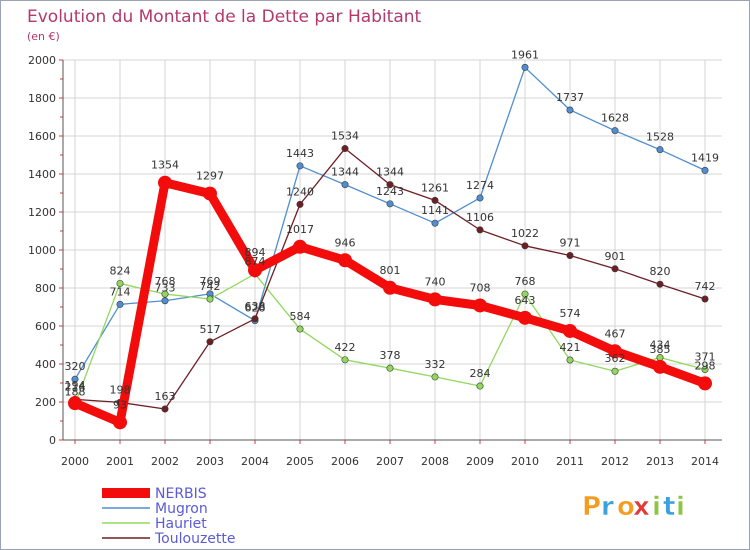  What do you see at coordinates (42, 212) in the screenshot?
I see `y-tick-label: 1200` at bounding box center [42, 212].